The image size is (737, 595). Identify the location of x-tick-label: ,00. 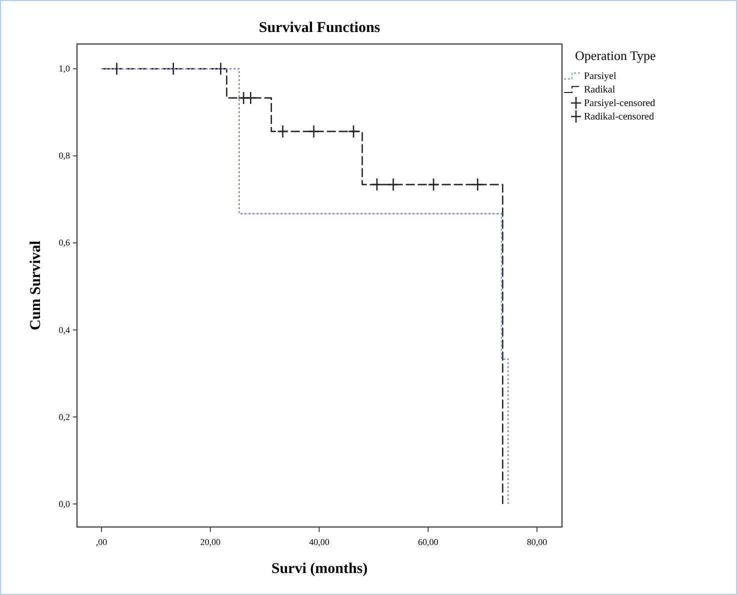
(102, 542).